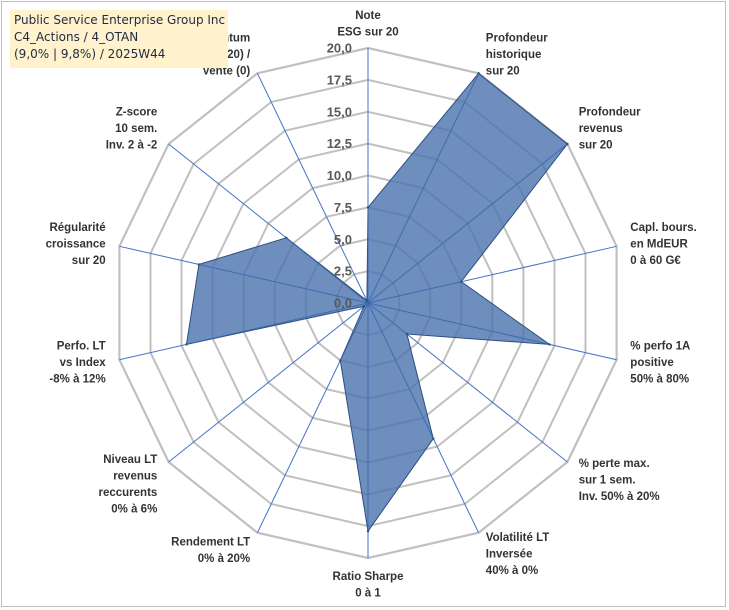 This screenshot has width=729, height=610. I want to click on tick-label: 2,5, so click(343, 271).